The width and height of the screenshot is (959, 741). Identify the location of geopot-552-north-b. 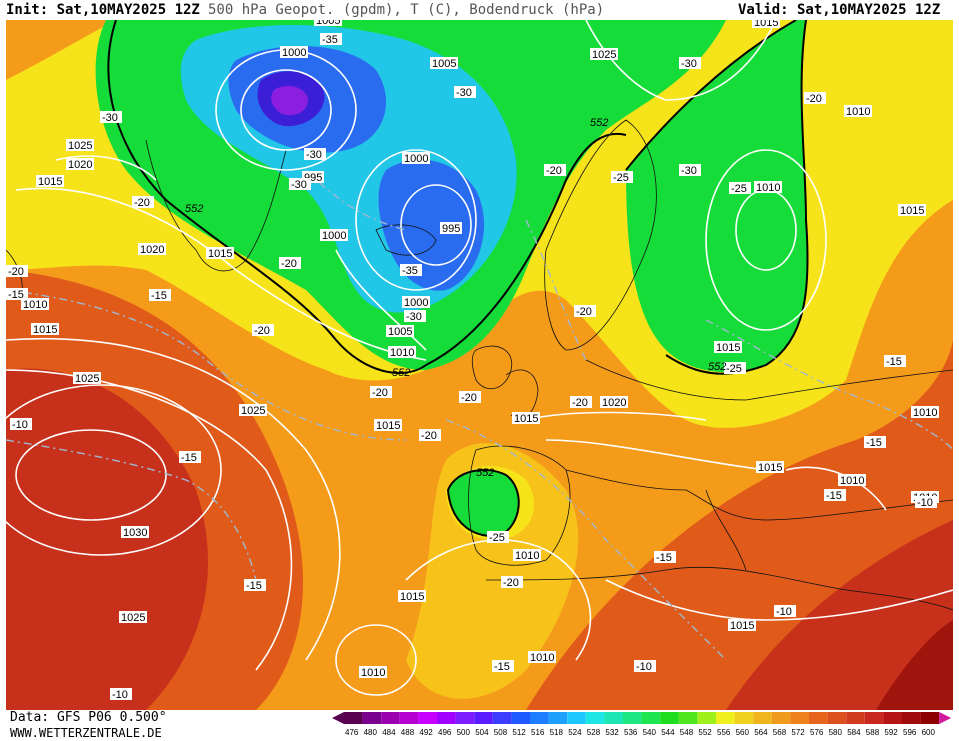
(526, 249).